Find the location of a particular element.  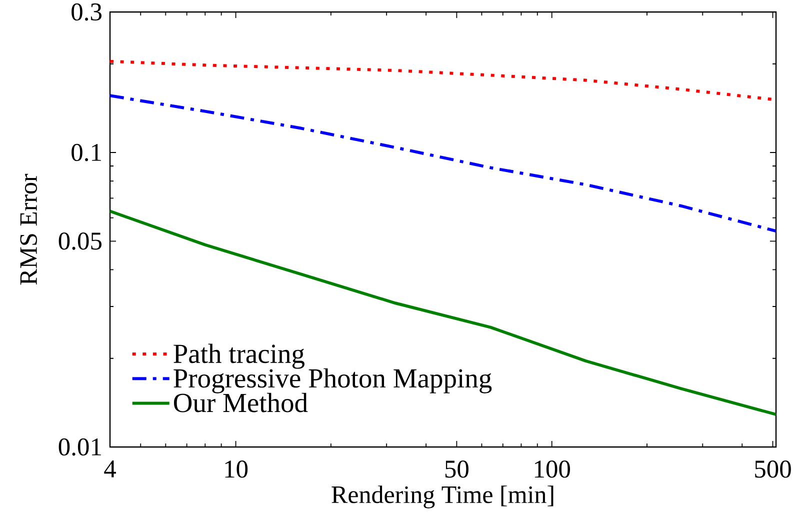

x-tick-label: 4 is located at coordinates (110, 469).